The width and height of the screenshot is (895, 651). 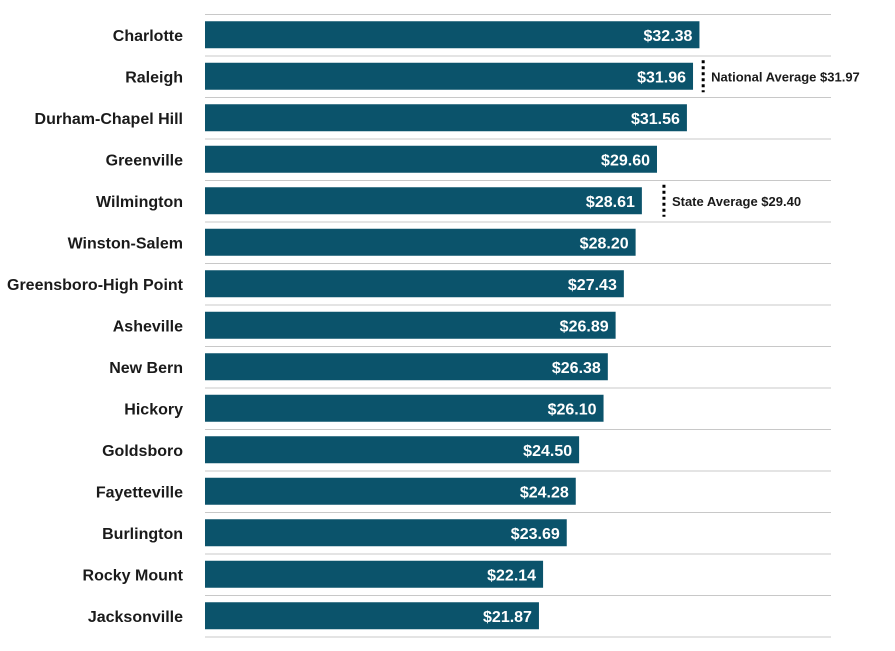 What do you see at coordinates (423, 201) in the screenshot?
I see `bar-wilmington` at bounding box center [423, 201].